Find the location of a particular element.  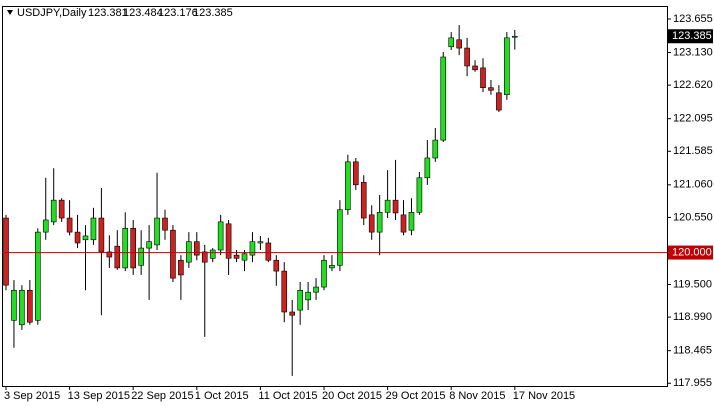

x-tick-label: 8 Nov 2015 is located at coordinates (477, 396).